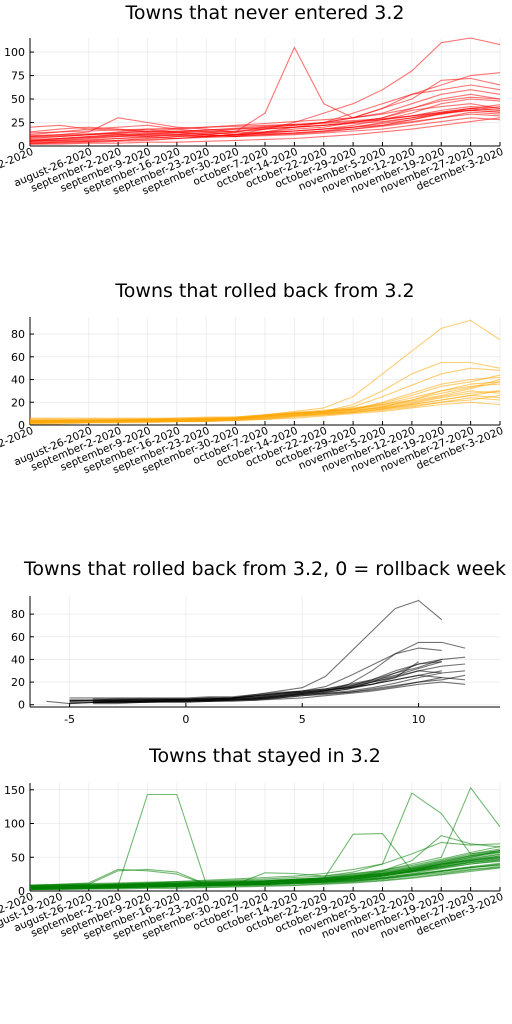 The image size is (512, 1024). What do you see at coordinates (14, 790) in the screenshot?
I see `y-tick-label: 150` at bounding box center [14, 790].